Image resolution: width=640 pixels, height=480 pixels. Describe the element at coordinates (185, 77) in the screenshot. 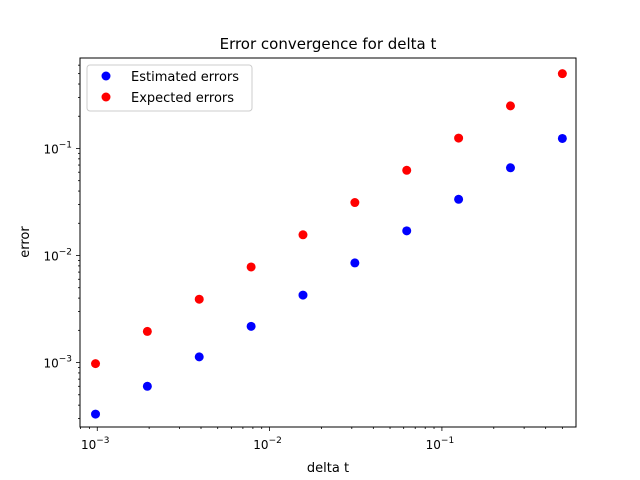

I see `legend-label-estimated: Estimated errors` at that location.